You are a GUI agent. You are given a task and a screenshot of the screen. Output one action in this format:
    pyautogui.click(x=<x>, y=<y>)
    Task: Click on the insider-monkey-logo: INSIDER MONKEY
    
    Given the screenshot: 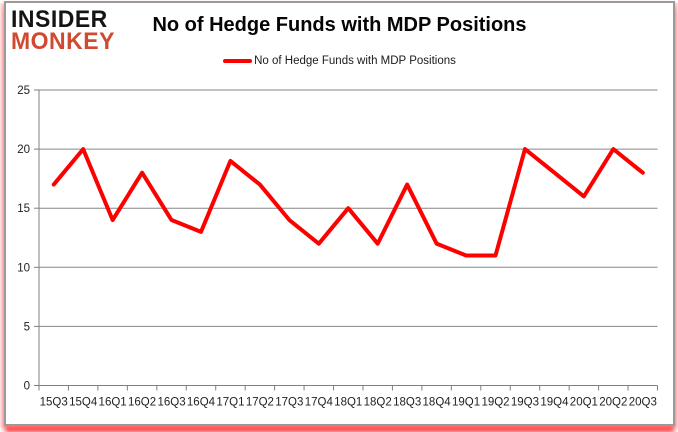 What is the action you would take?
    pyautogui.click(x=63, y=29)
    